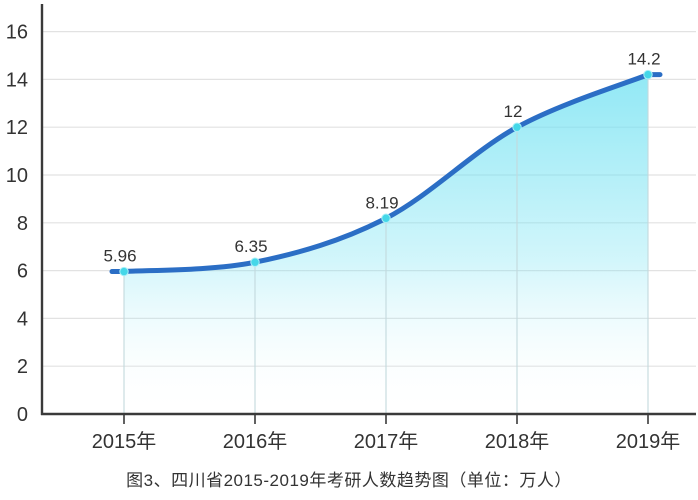 This screenshot has height=500, width=698. I want to click on x-axis-label: 2018年, so click(517, 441).